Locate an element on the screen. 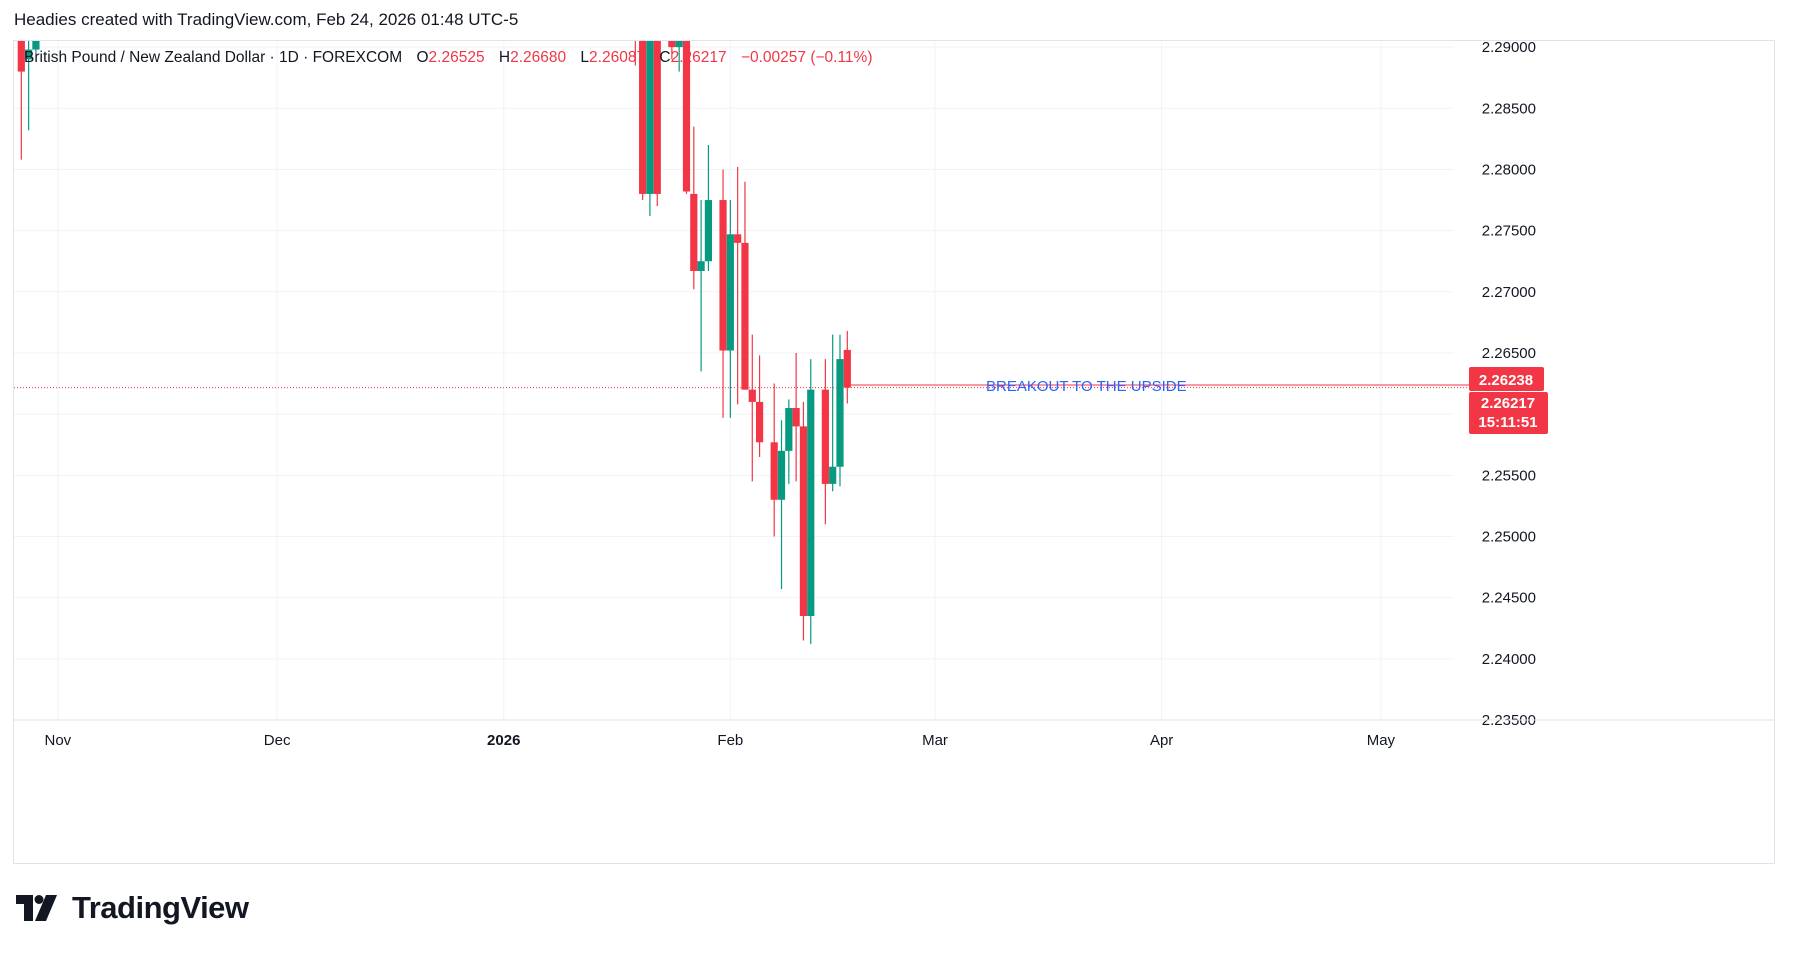  x-tick-label: May is located at coordinates (1381, 740).